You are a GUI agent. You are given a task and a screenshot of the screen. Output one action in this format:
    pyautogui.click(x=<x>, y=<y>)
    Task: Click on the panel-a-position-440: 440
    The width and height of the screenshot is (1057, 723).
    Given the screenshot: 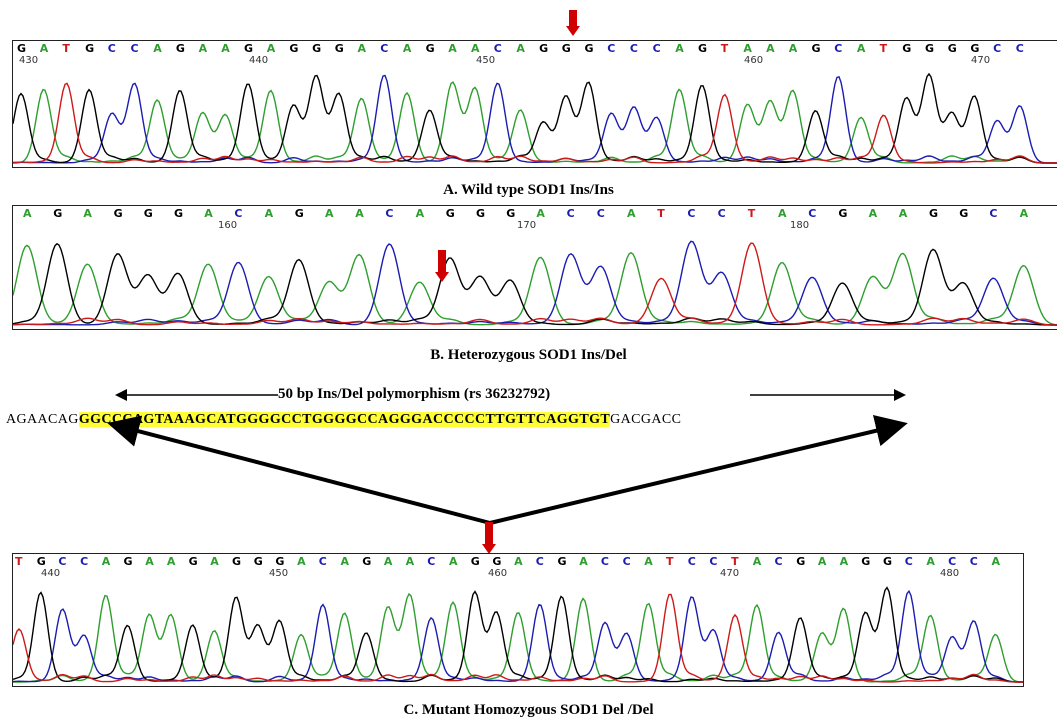 What is the action you would take?
    pyautogui.click(x=259, y=60)
    